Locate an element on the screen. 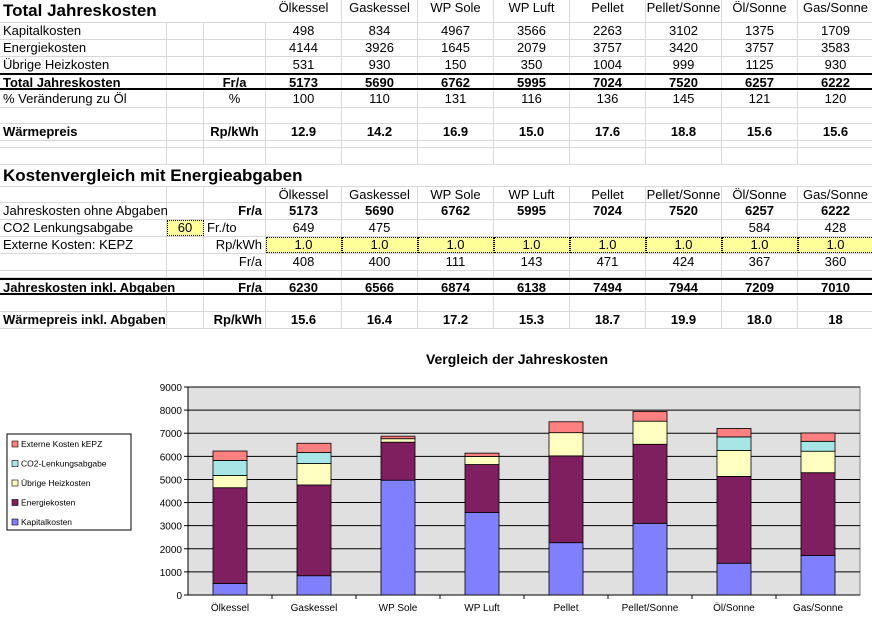 This screenshot has height=622, width=872. value-cell: 6230 is located at coordinates (304, 287).